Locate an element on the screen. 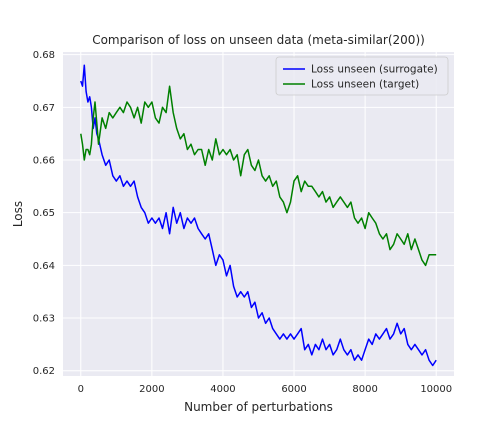 Image resolution: width=504 pixels, height=432 pixels. legend-box is located at coordinates (362, 76).